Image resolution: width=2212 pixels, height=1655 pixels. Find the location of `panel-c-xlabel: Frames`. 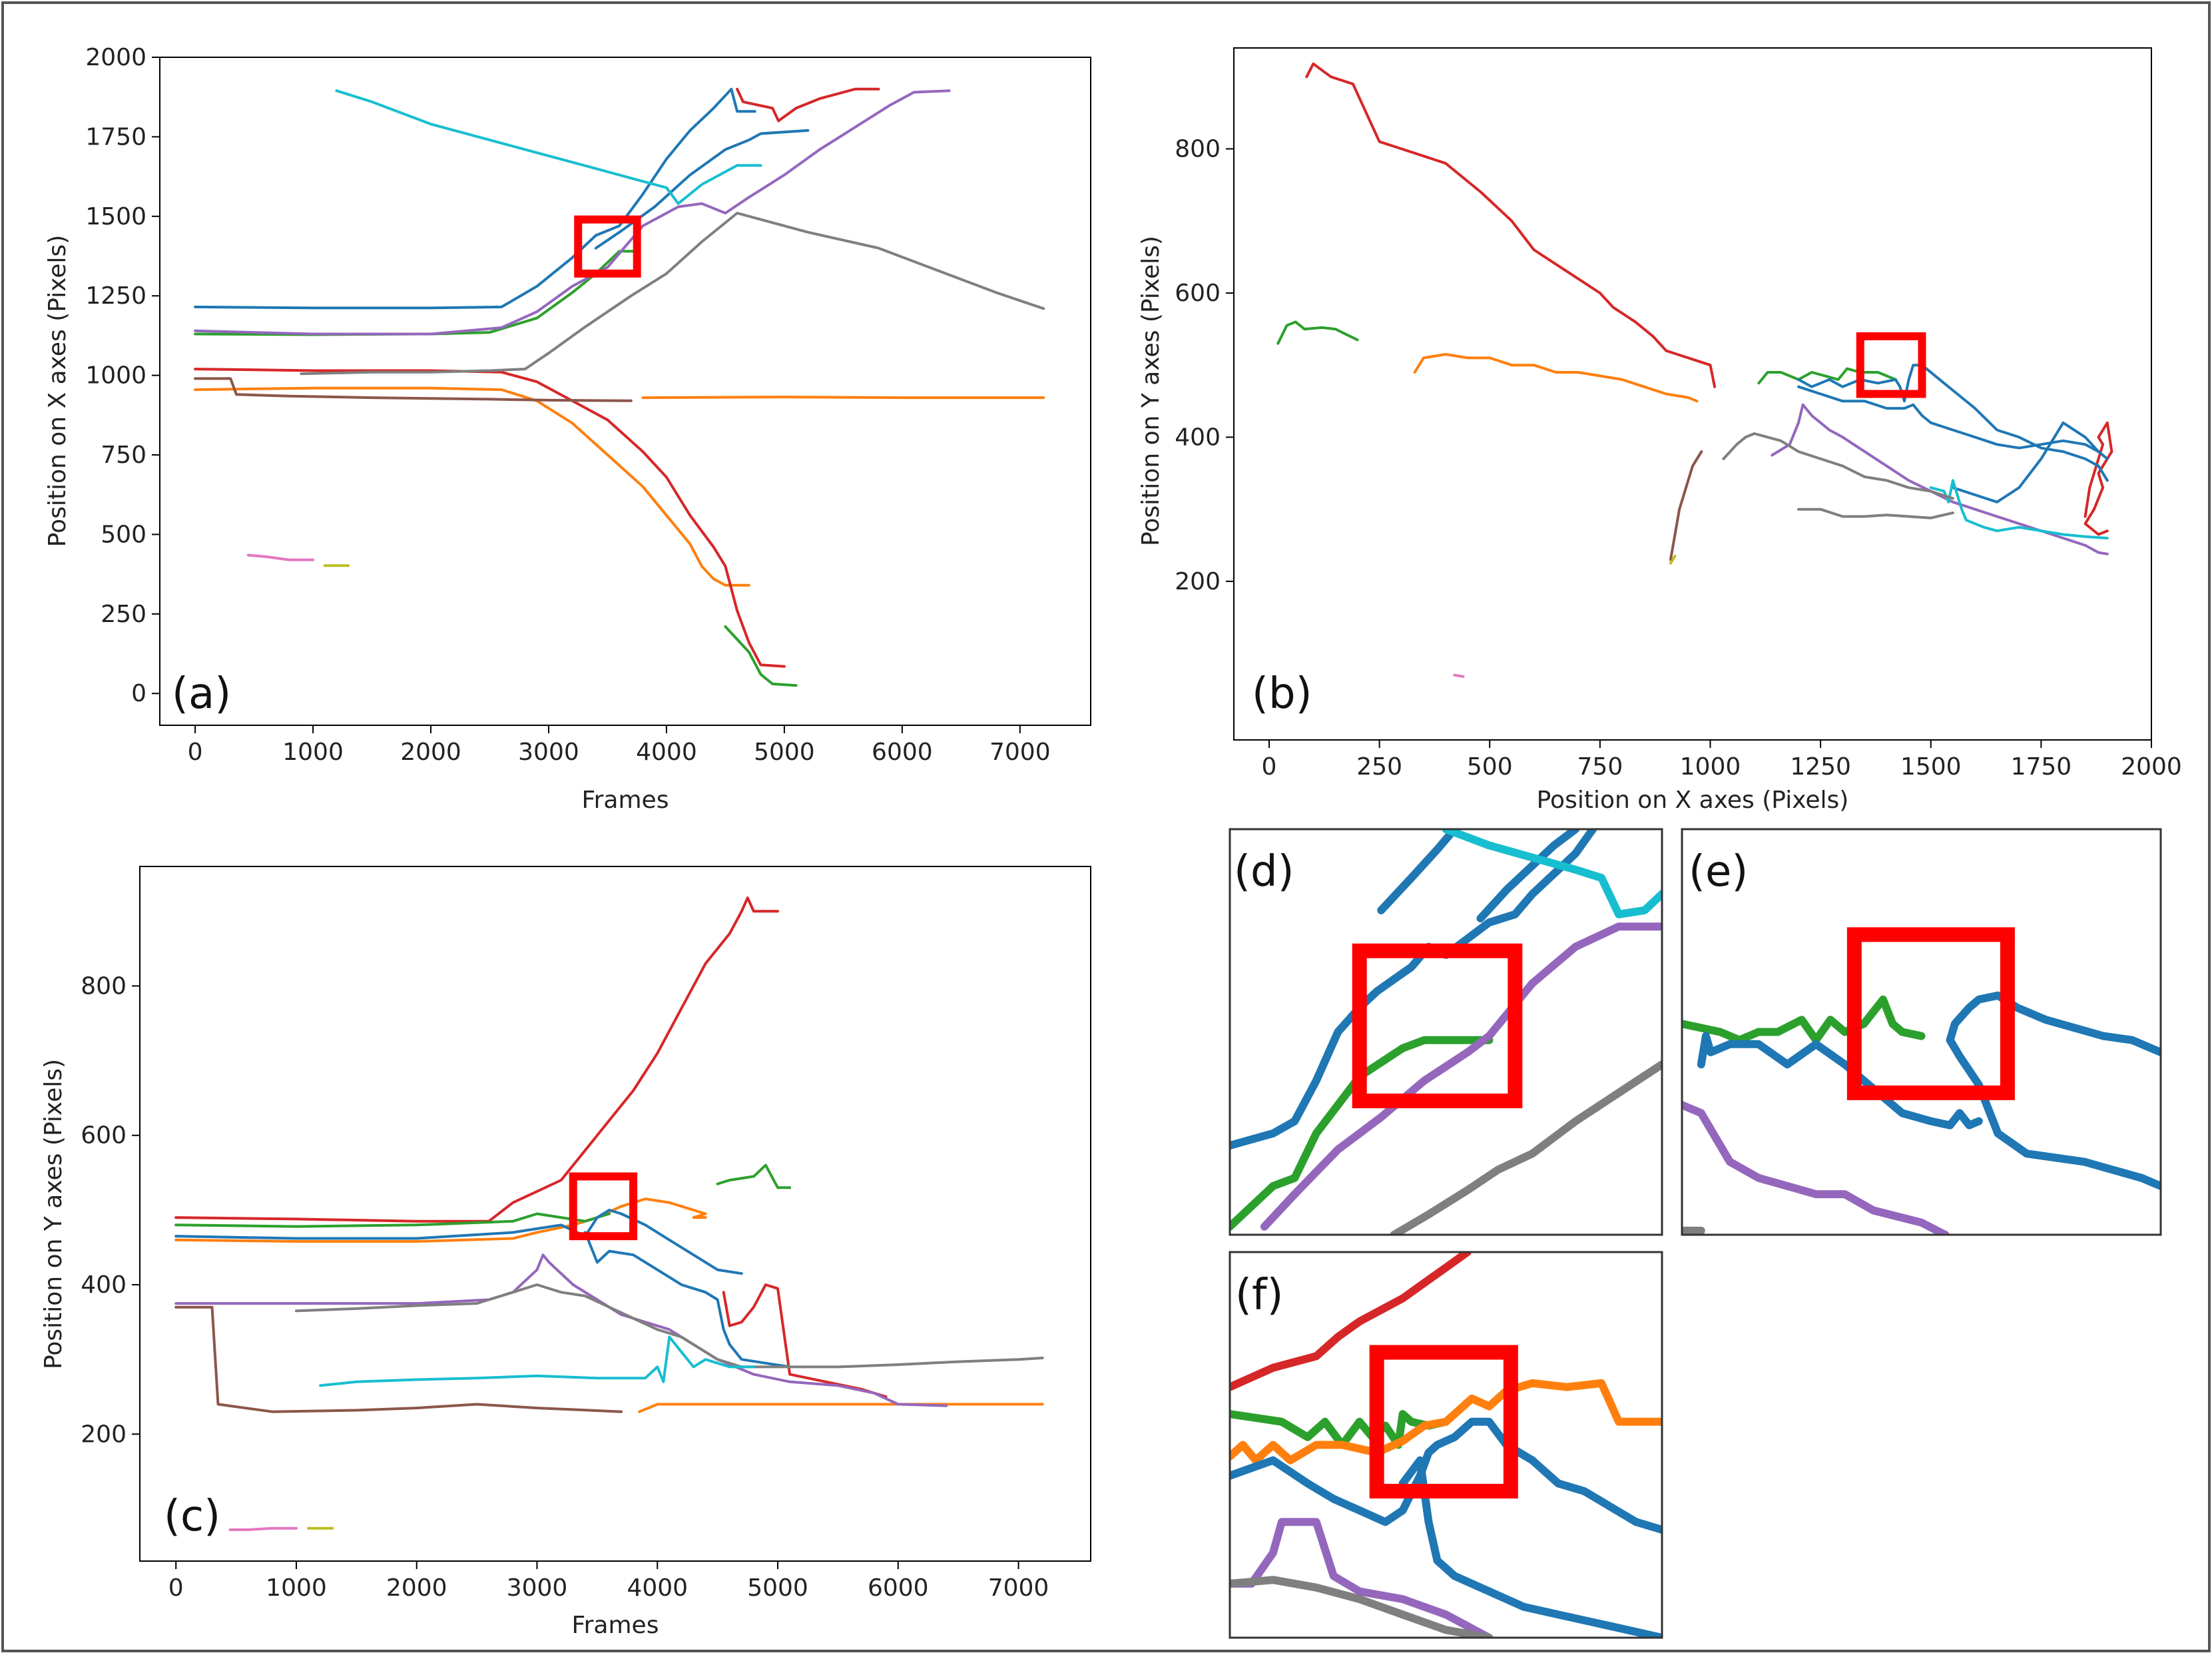

panel-c-xlabel: Frames is located at coordinates (616, 1626).